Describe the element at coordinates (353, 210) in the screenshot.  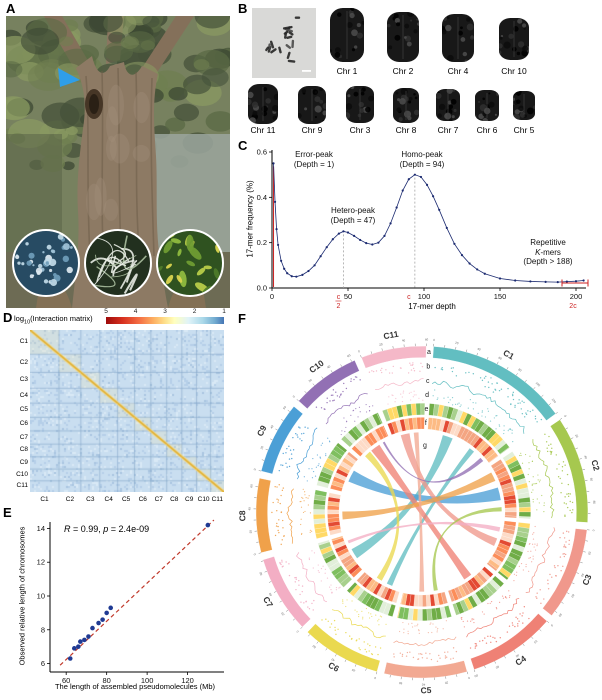
I see `hetero-peak-line1: Hetero-peak` at that location.